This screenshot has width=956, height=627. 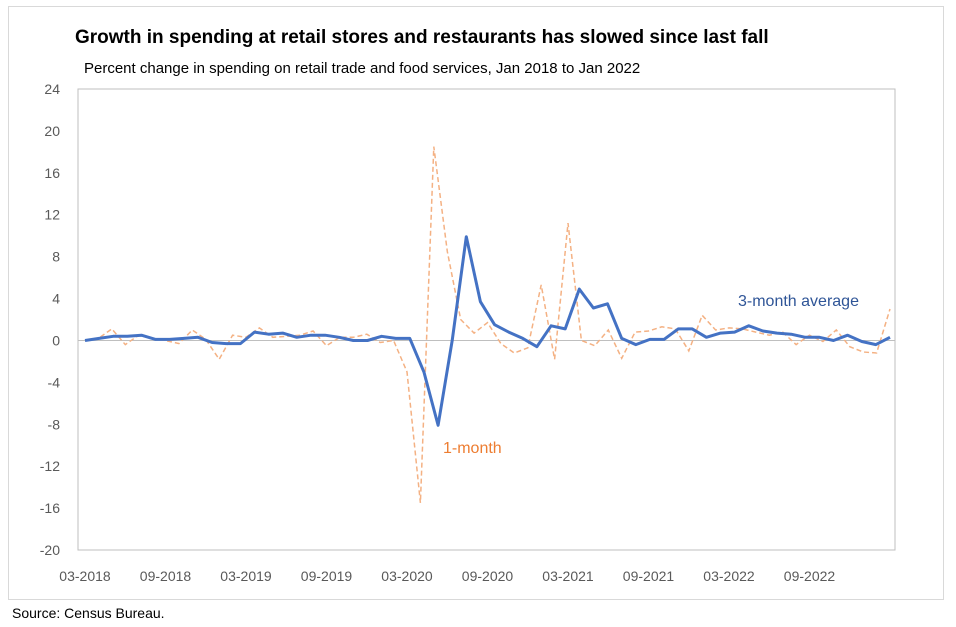 I want to click on x-tick-label: 03-2019, so click(x=246, y=576).